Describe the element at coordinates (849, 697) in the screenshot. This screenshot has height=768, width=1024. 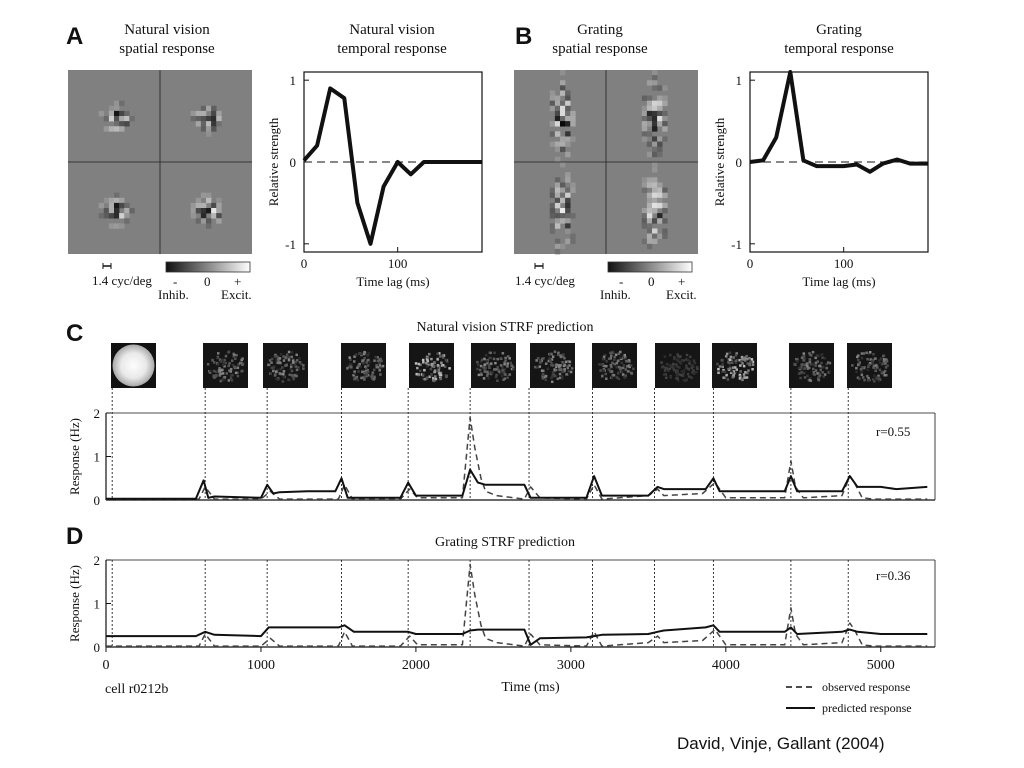
I see `legend: observed response predicted response` at that location.